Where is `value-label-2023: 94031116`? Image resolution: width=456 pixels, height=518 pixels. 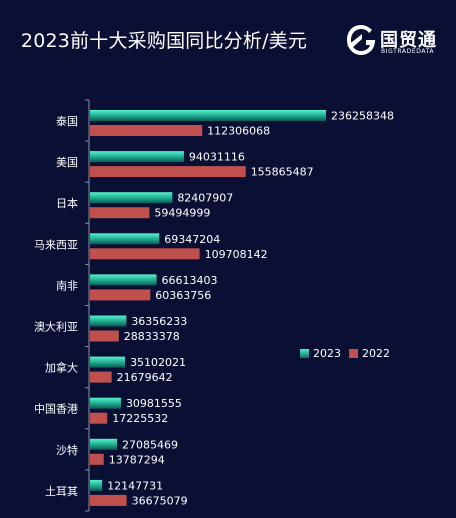
value-label-2023: 94031116 is located at coordinates (217, 157).